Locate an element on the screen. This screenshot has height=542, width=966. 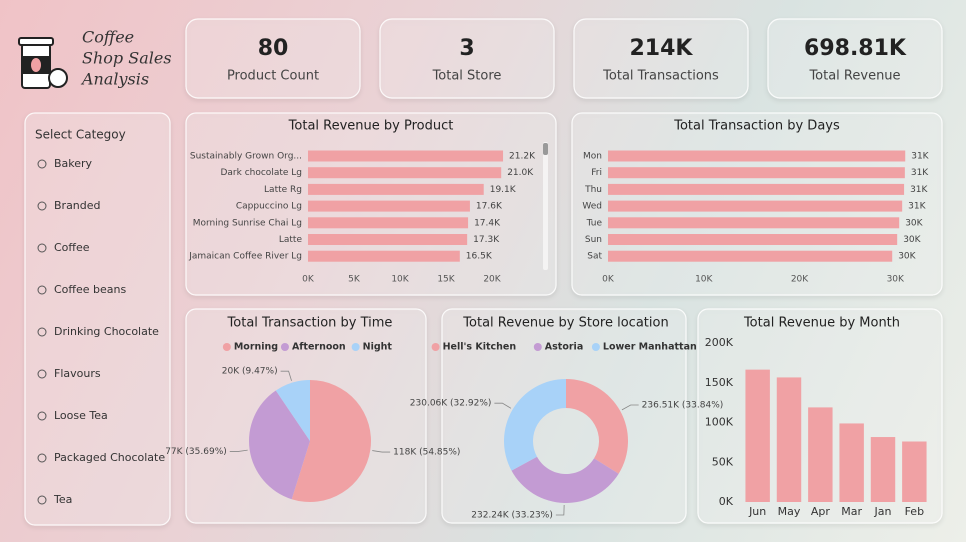
category-label: Latte is located at coordinates (291, 240).